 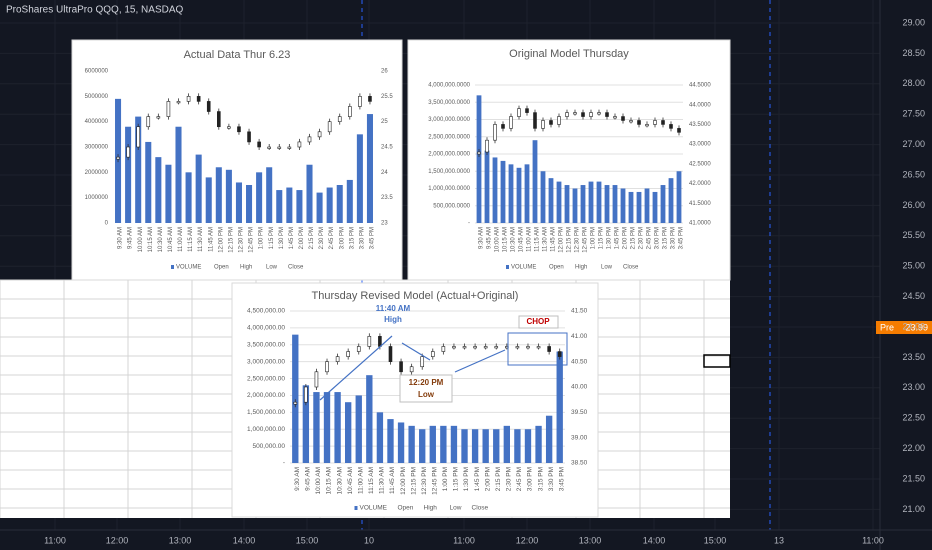 What do you see at coordinates (579, 387) in the screenshot?
I see `y2-tick-label: 40.00` at bounding box center [579, 387].